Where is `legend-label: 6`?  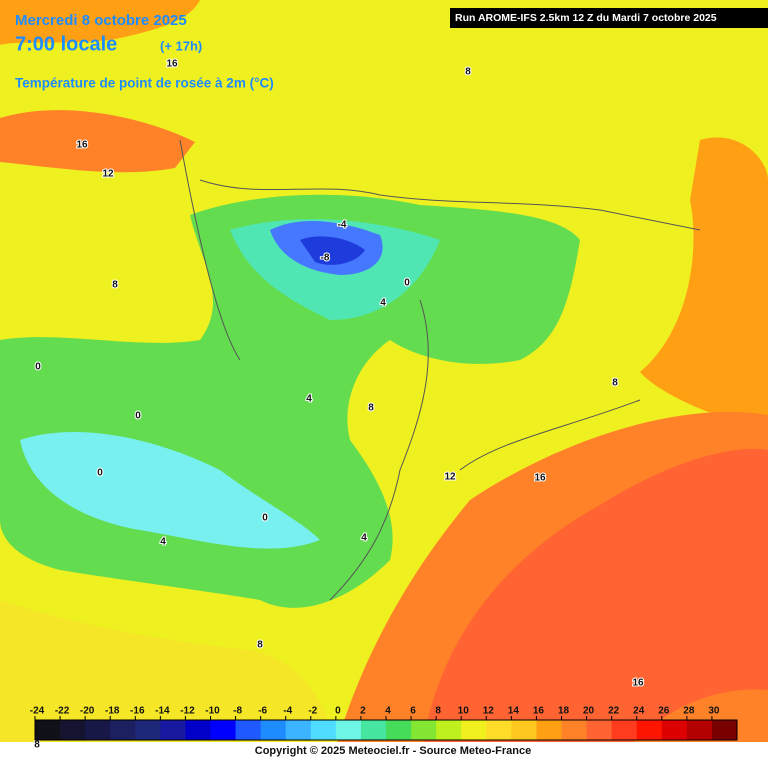 legend-label: 6 is located at coordinates (413, 711).